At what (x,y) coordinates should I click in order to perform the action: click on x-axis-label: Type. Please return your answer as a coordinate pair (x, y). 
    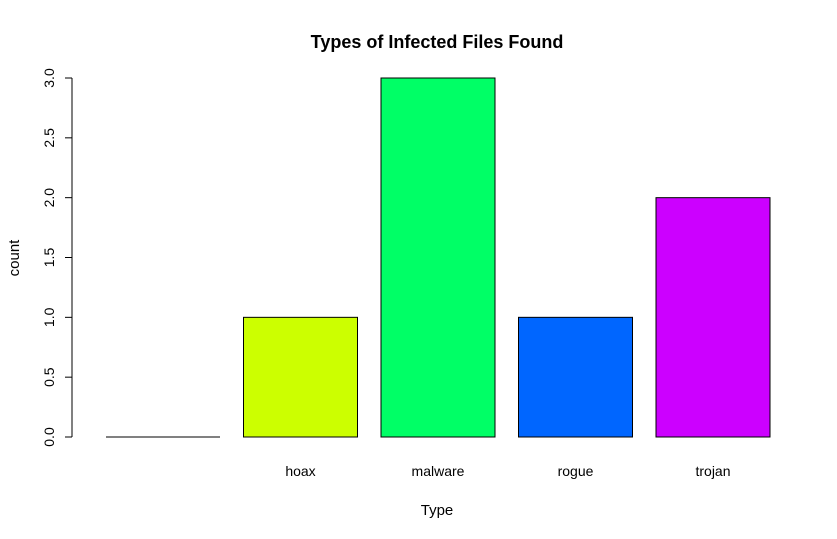
    Looking at the image, I should click on (437, 510).